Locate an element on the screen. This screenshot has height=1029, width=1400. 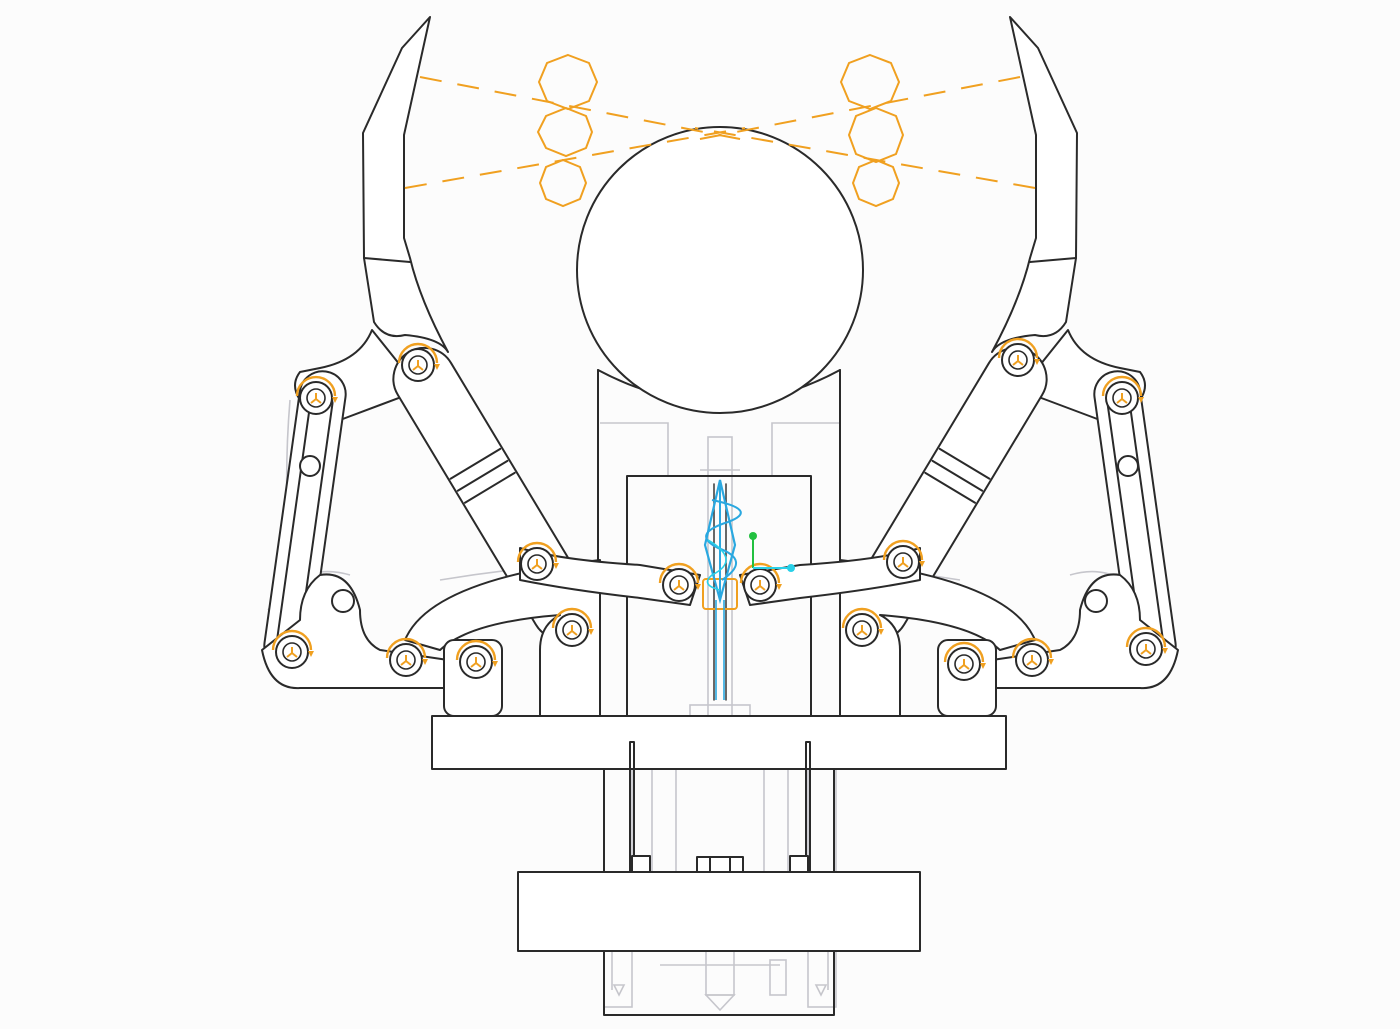
right-center-link is located at coordinates (830, 576).